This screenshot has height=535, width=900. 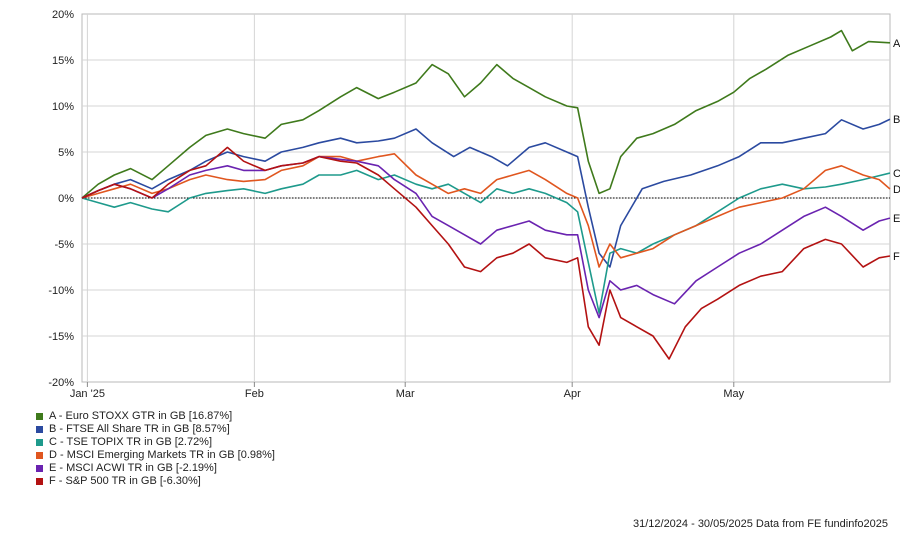 I want to click on series-end-label: D, so click(x=896, y=190).